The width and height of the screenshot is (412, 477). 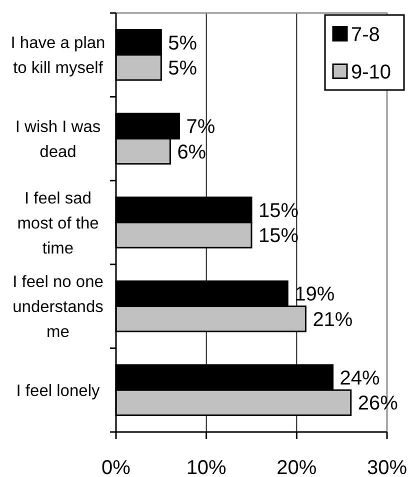 What do you see at coordinates (58, 391) in the screenshot?
I see `y-tick-label: I feel lonely` at bounding box center [58, 391].